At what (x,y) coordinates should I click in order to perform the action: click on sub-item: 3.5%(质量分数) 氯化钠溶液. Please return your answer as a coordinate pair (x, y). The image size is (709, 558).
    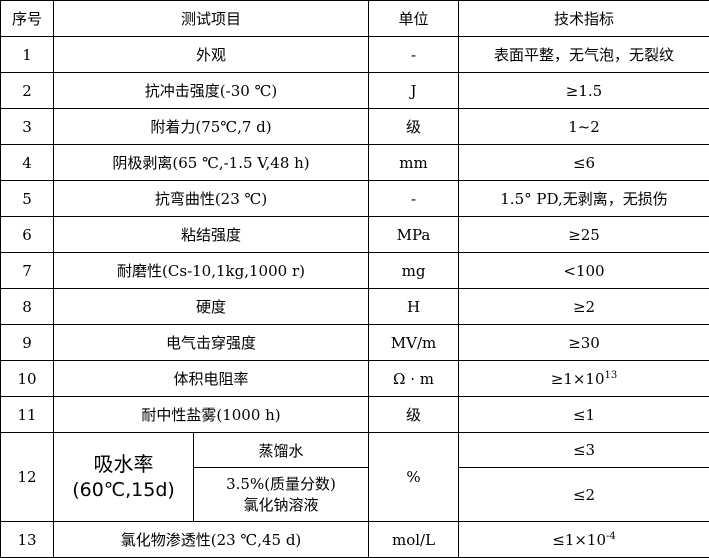
    Looking at the image, I should click on (281, 495).